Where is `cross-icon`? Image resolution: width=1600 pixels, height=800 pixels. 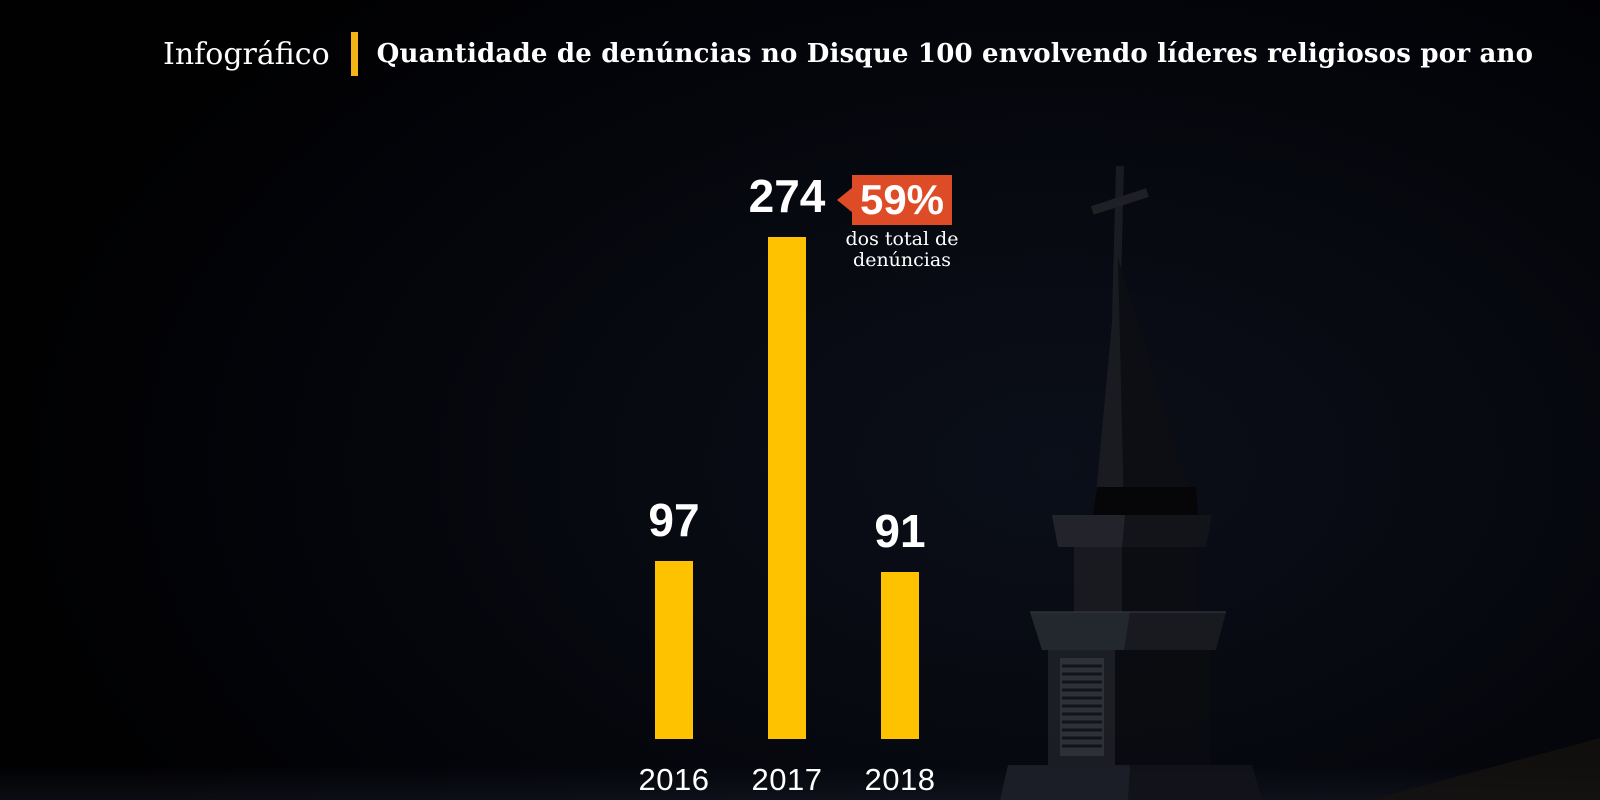
cross-icon is located at coordinates (1119, 242).